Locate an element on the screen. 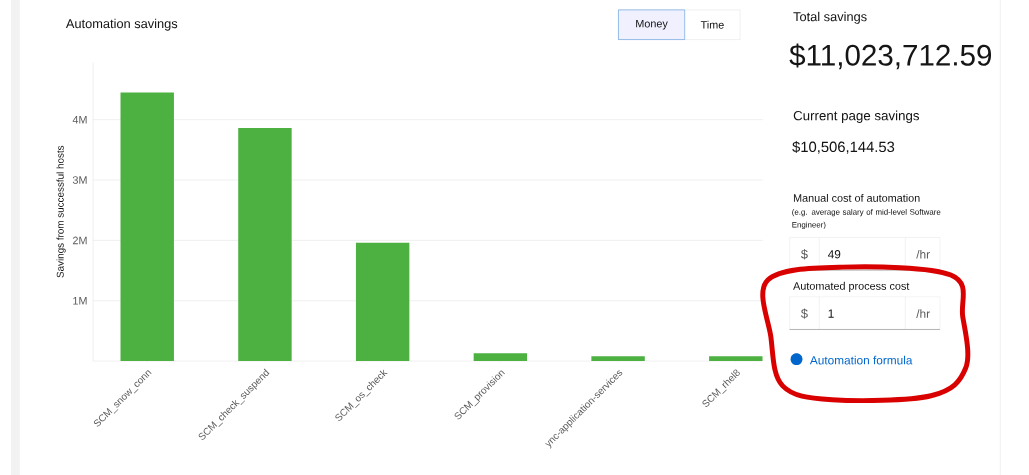 The image size is (1029, 475). text: Manual cost of automation is located at coordinates (856, 197).